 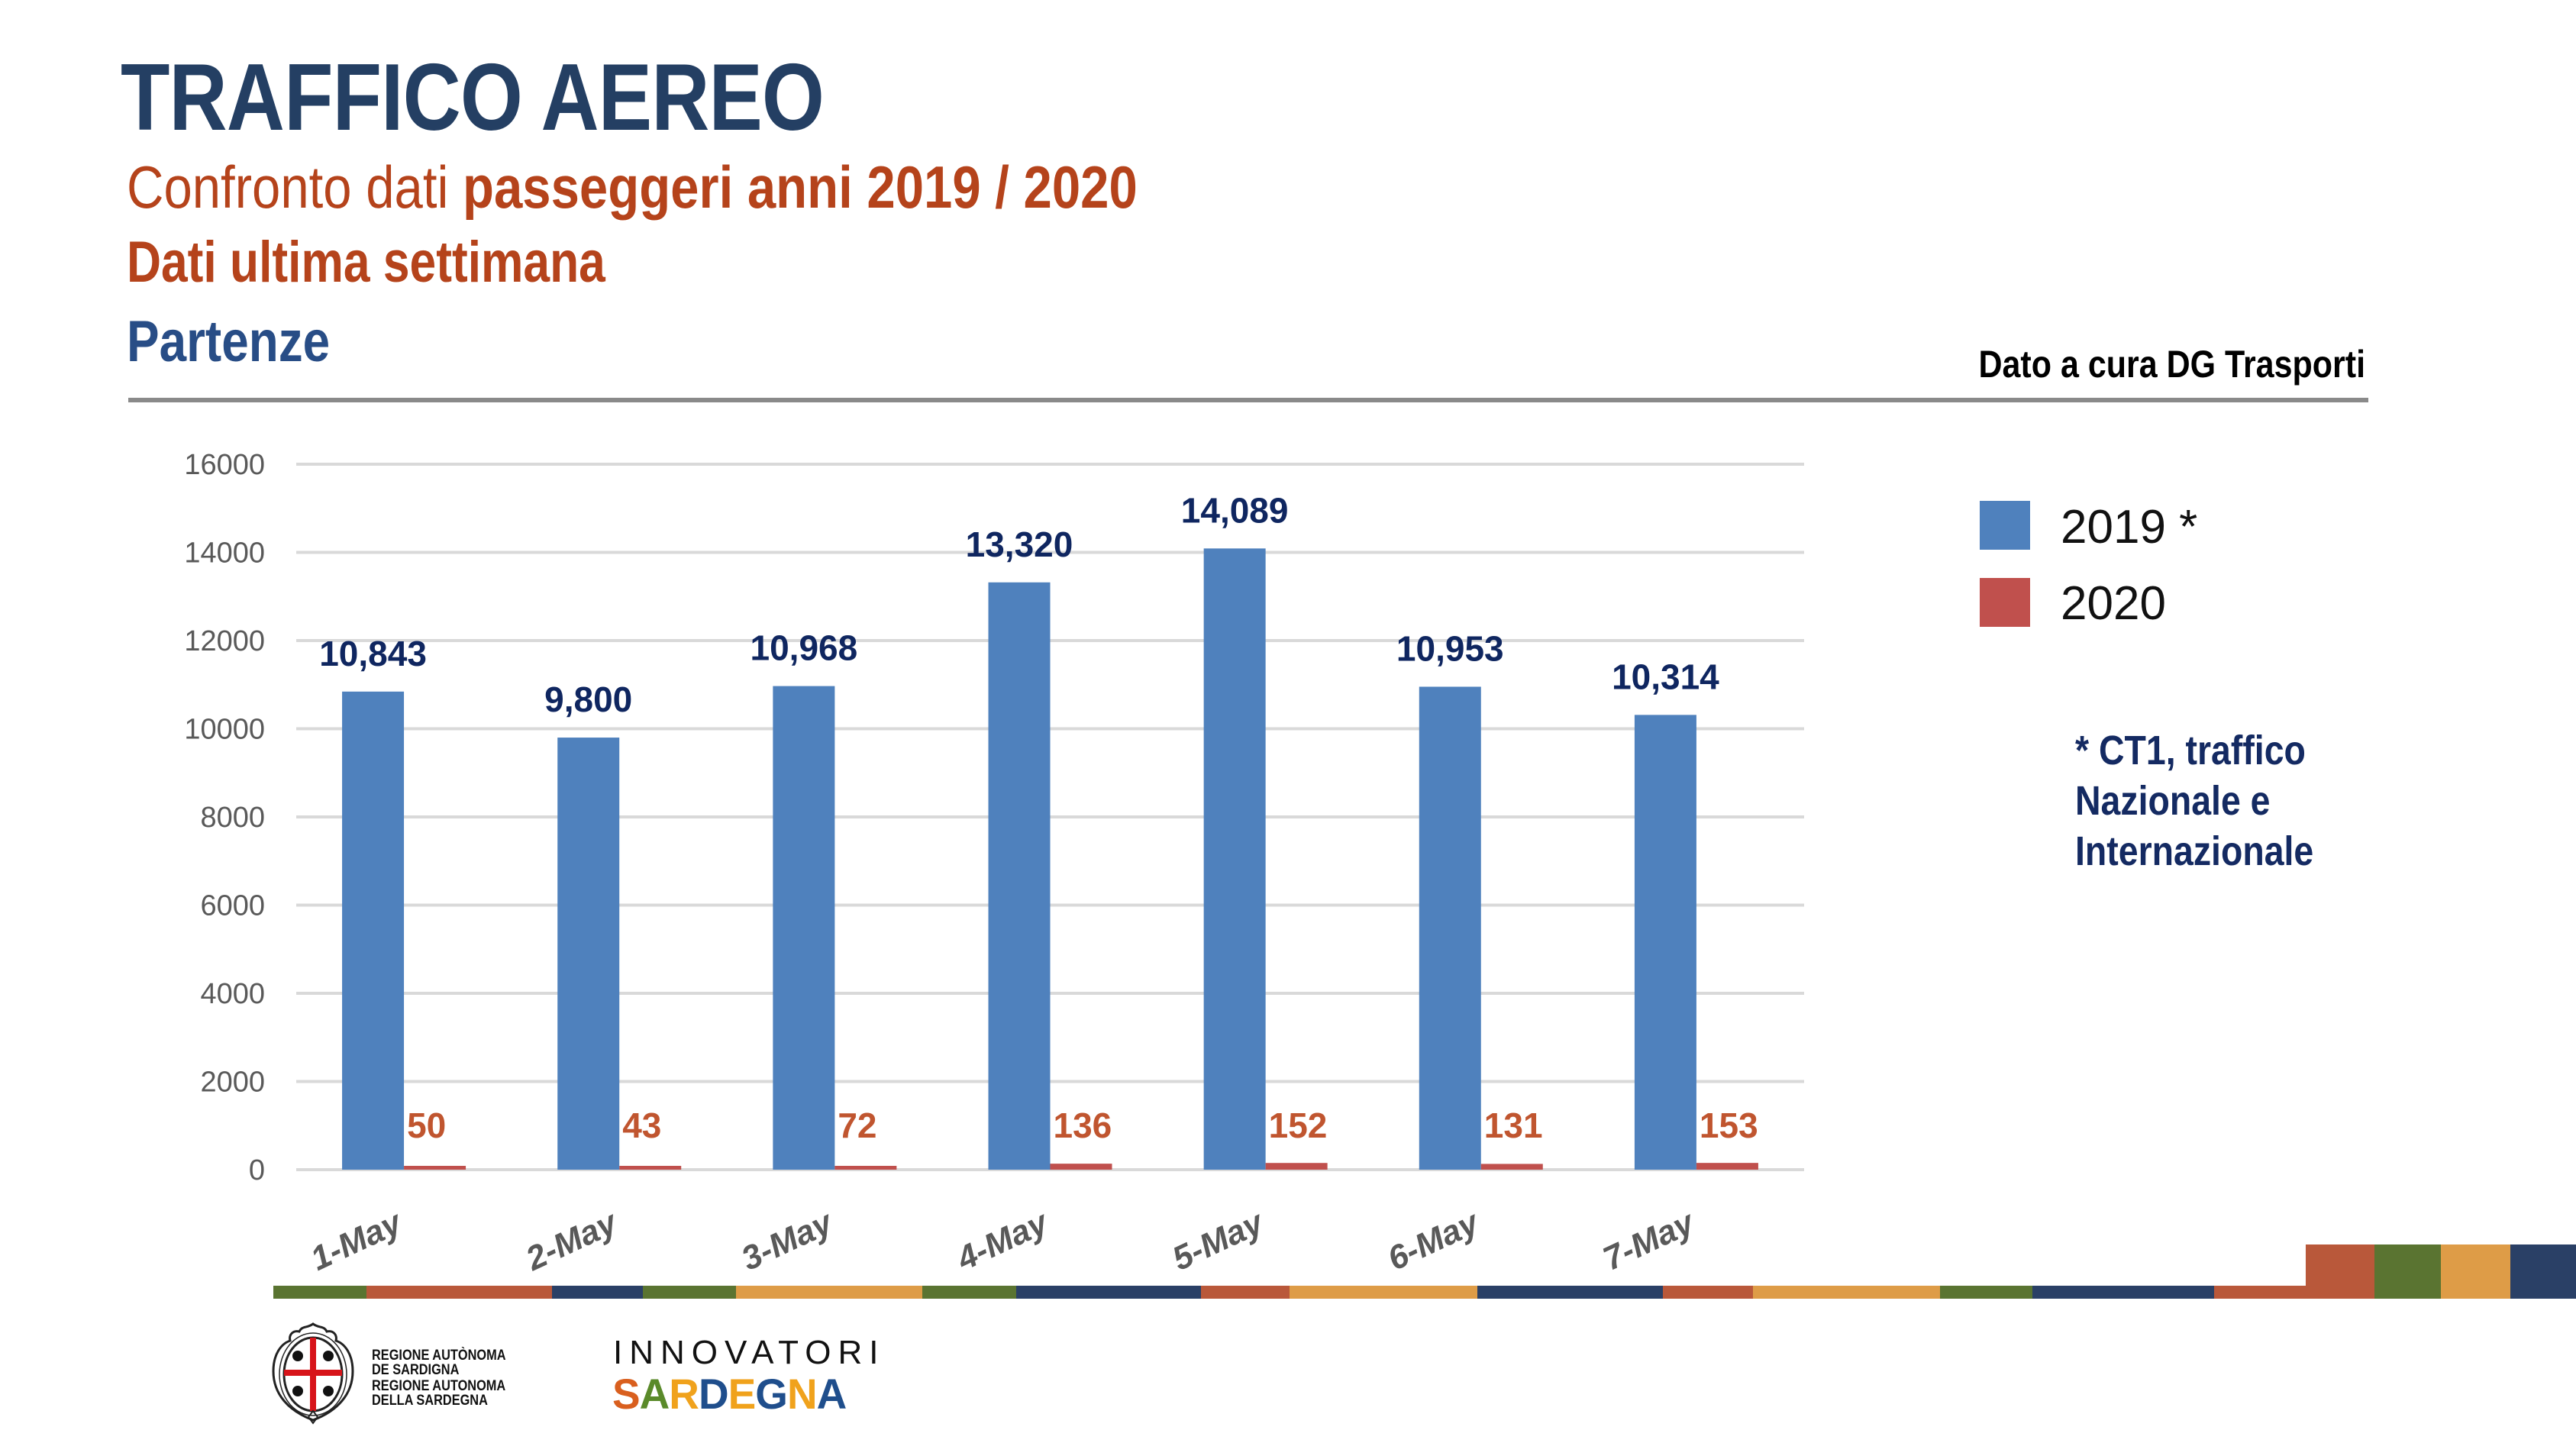 I want to click on region-name-line: DELLA SARDEGNA, so click(x=430, y=1401).